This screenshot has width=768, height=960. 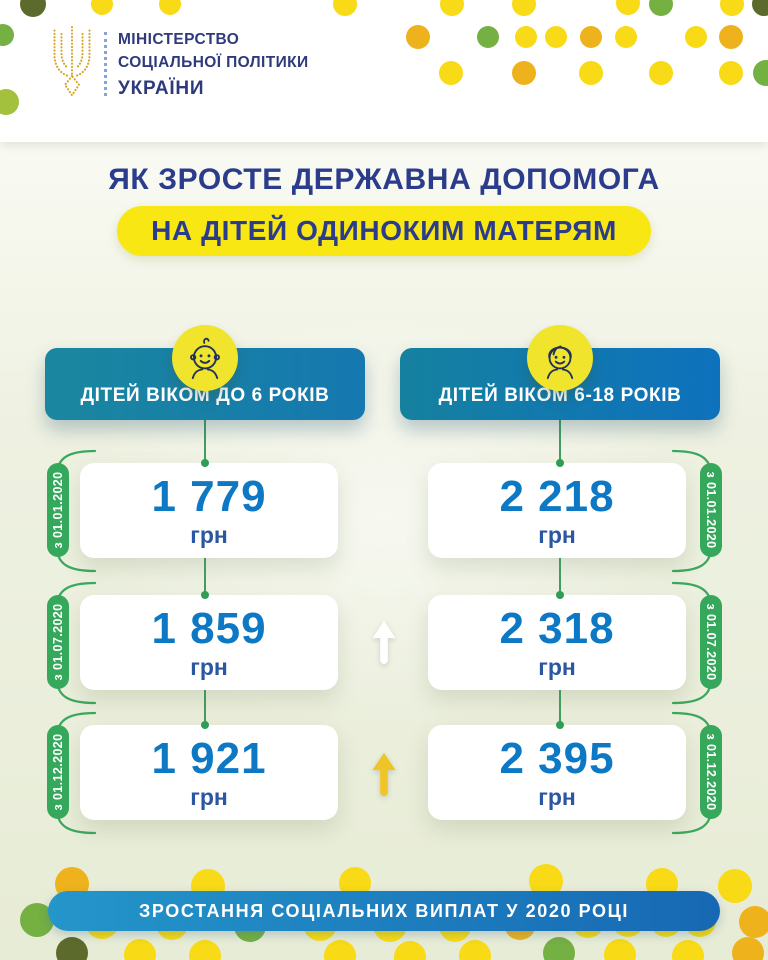 What do you see at coordinates (557, 628) in the screenshot?
I see `benefit-amount: 2 318` at bounding box center [557, 628].